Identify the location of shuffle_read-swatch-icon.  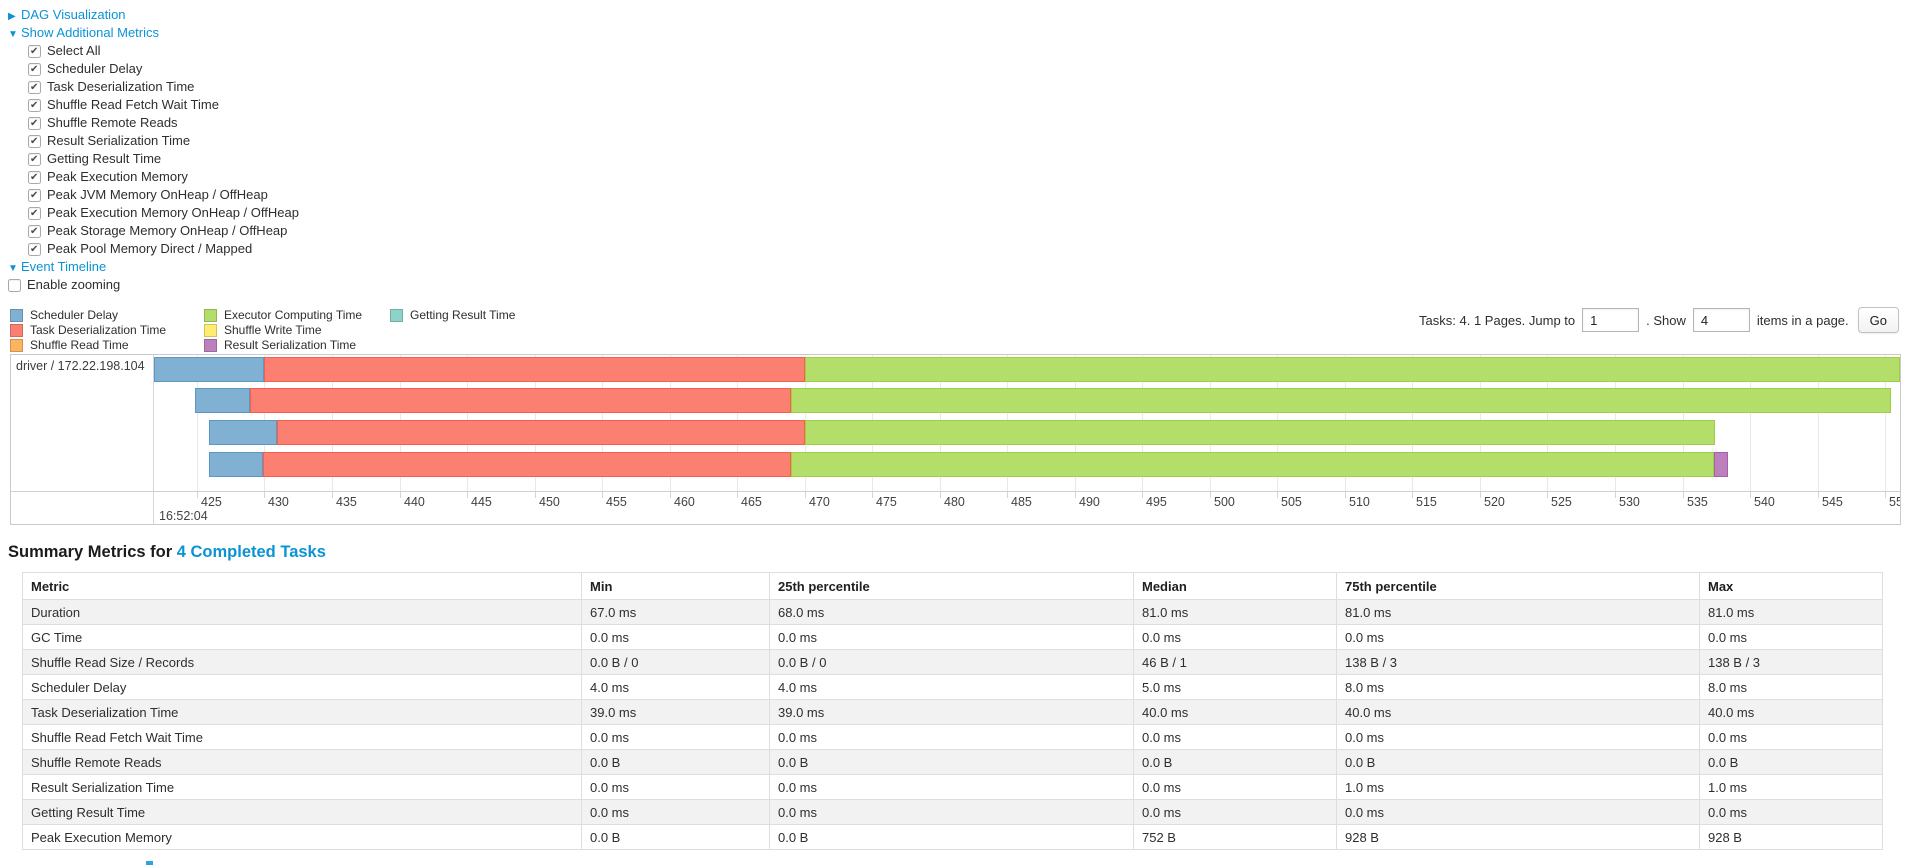
(16, 345).